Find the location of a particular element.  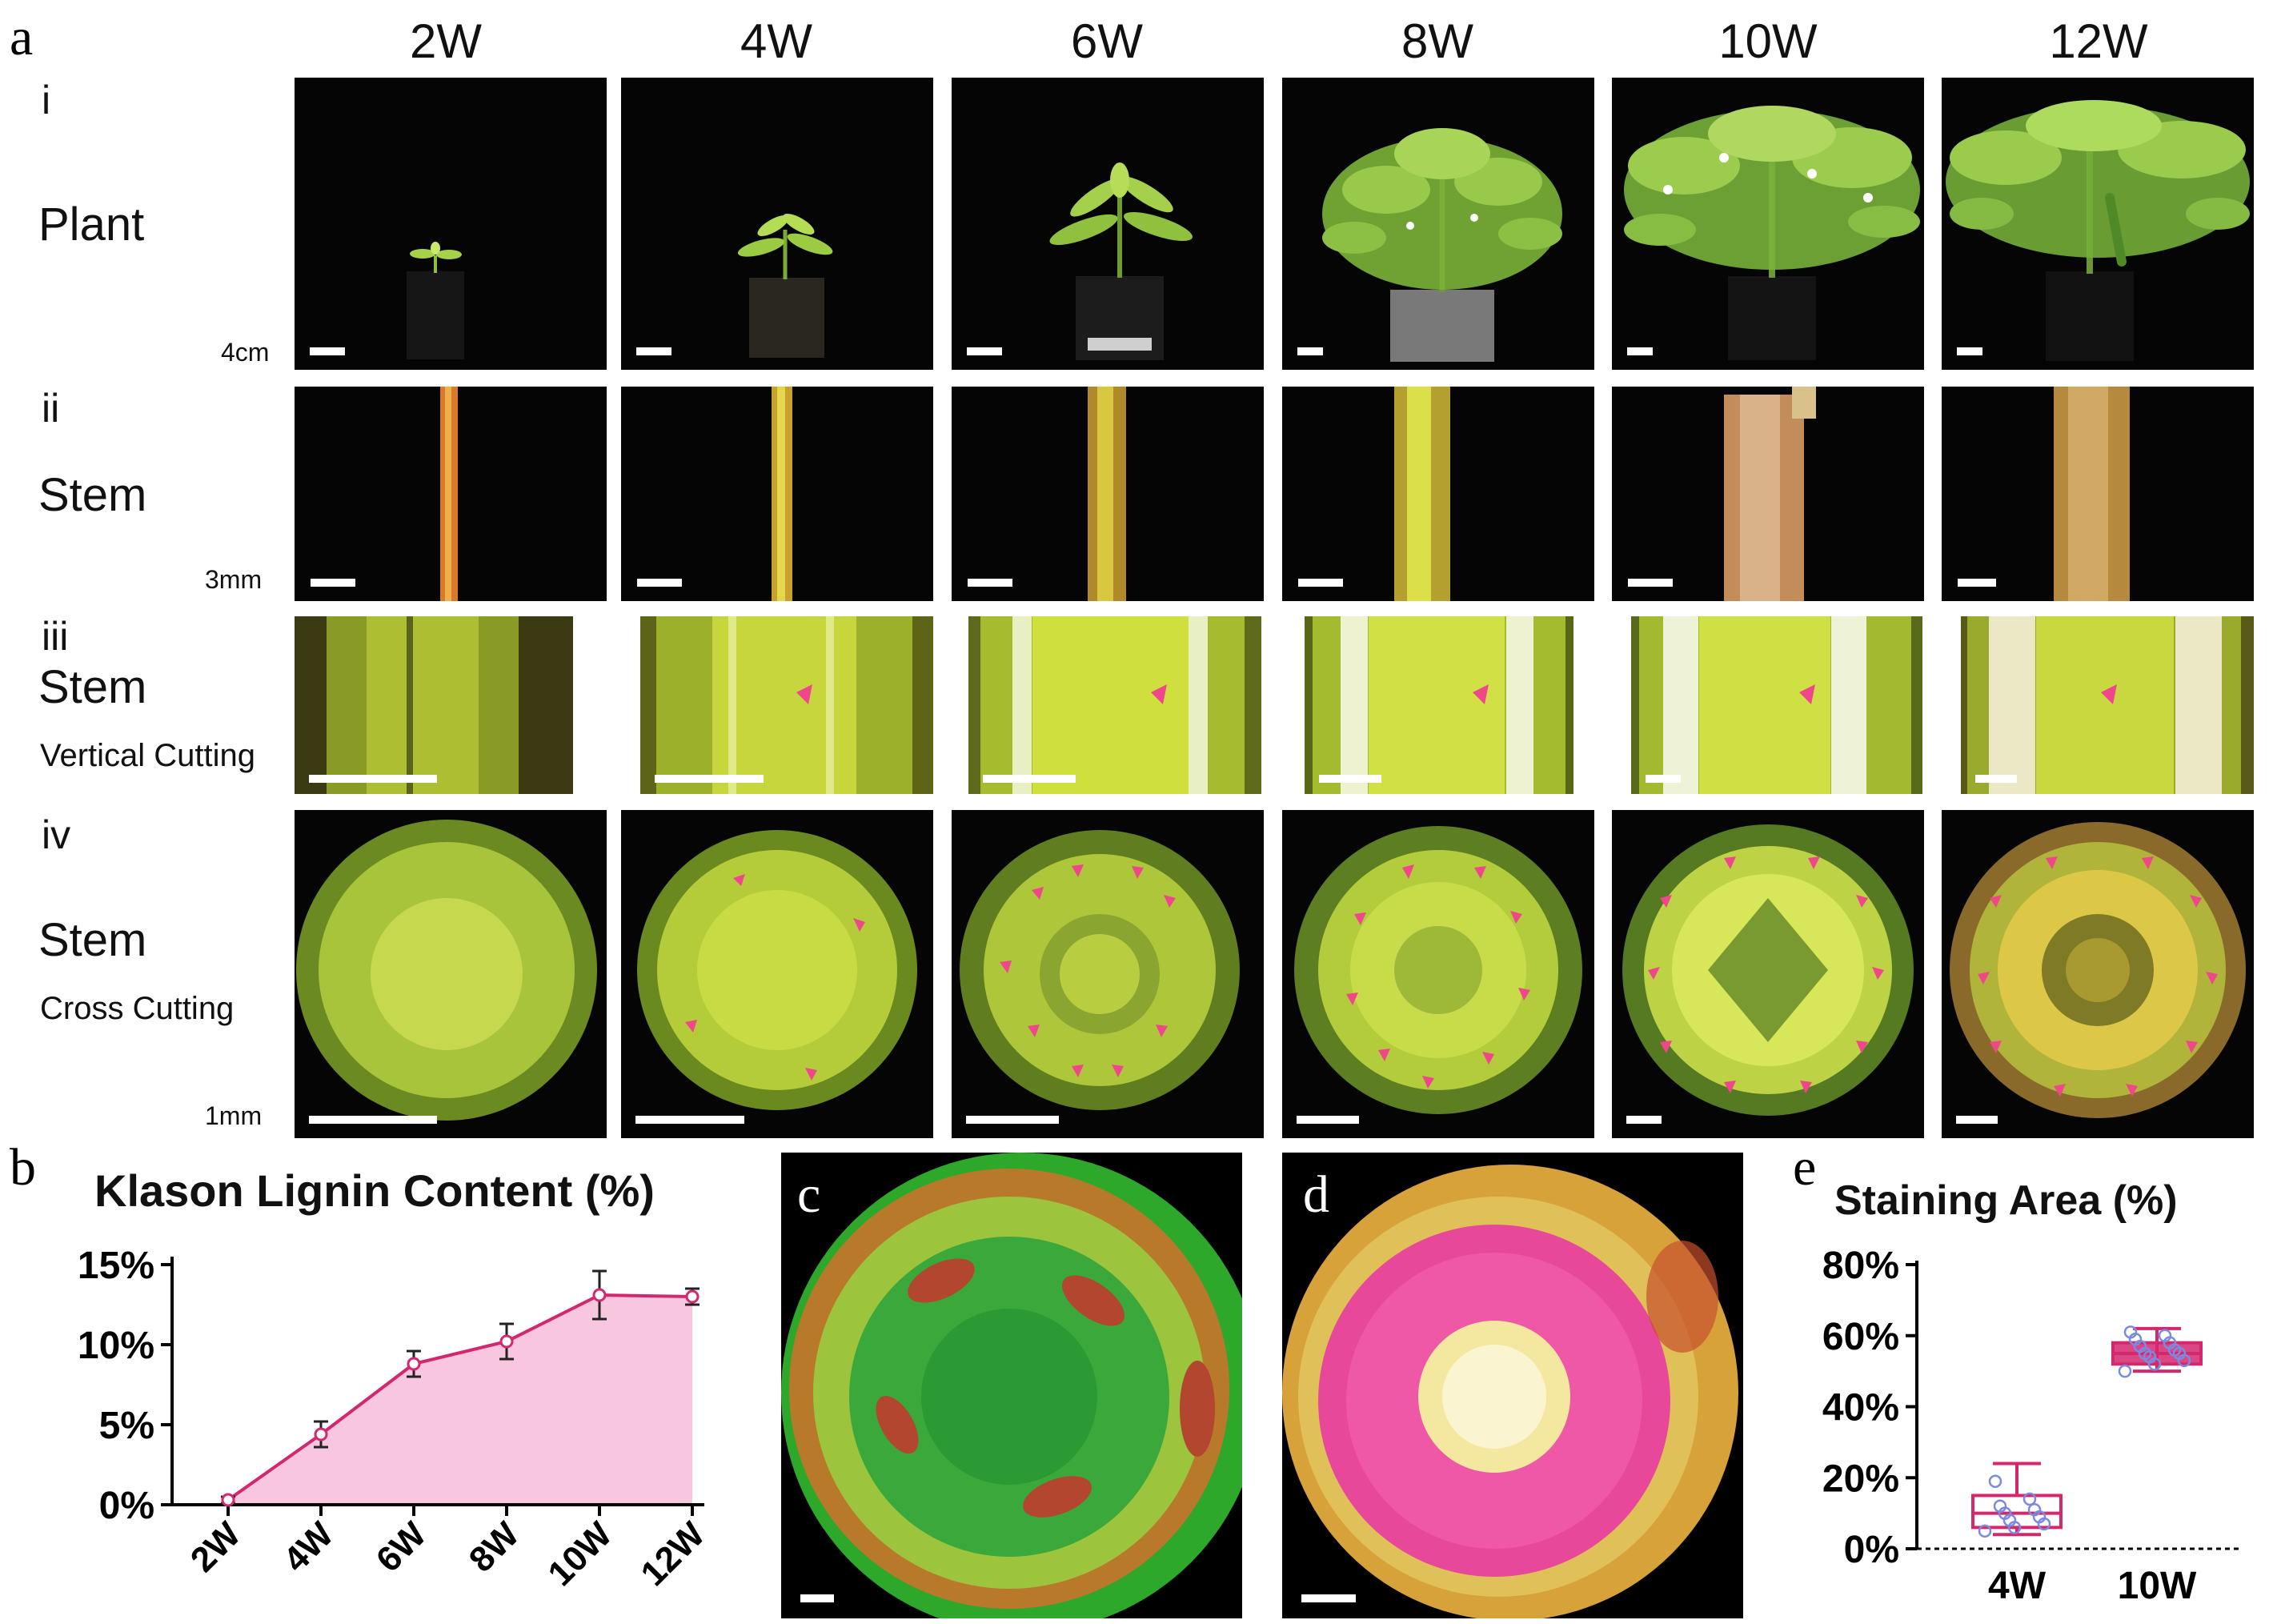

row-name-stem-ii: Stem is located at coordinates (93, 495).